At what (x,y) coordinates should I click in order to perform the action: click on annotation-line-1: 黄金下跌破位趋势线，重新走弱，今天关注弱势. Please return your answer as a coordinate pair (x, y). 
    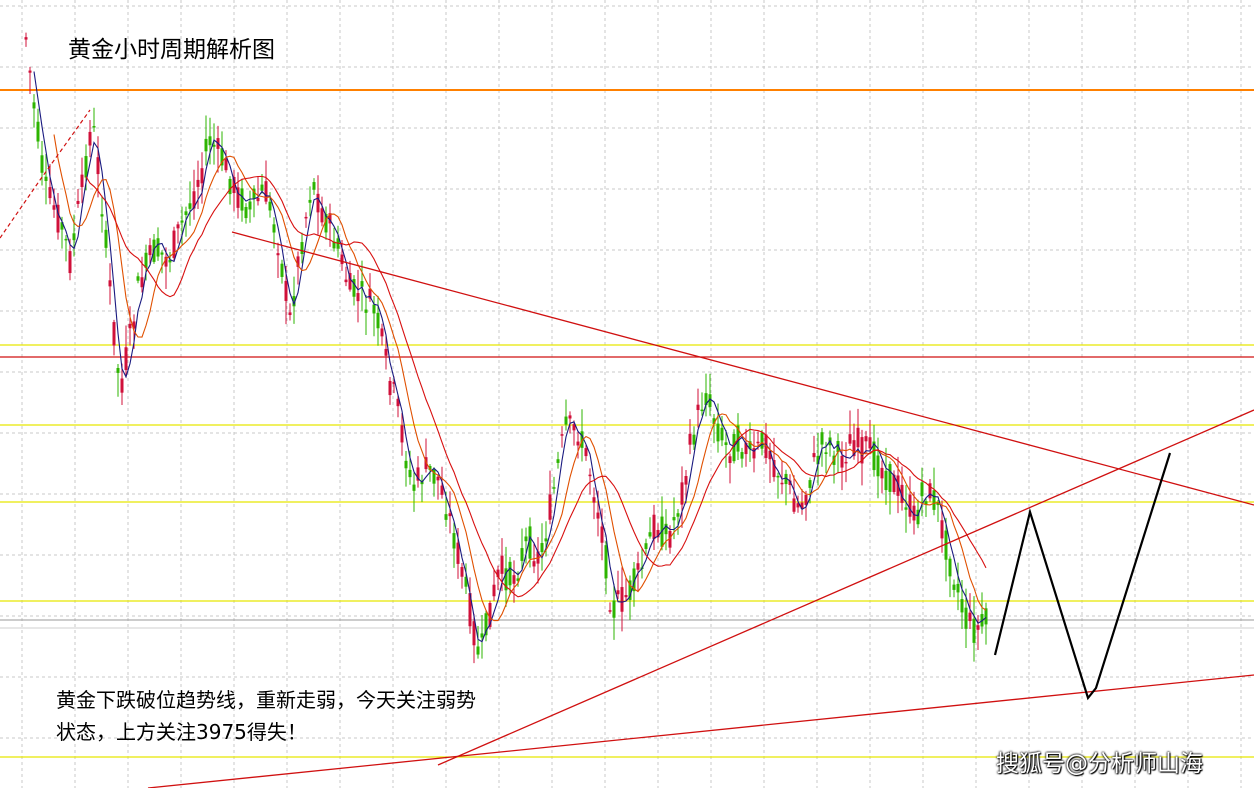
    Looking at the image, I should click on (266, 700).